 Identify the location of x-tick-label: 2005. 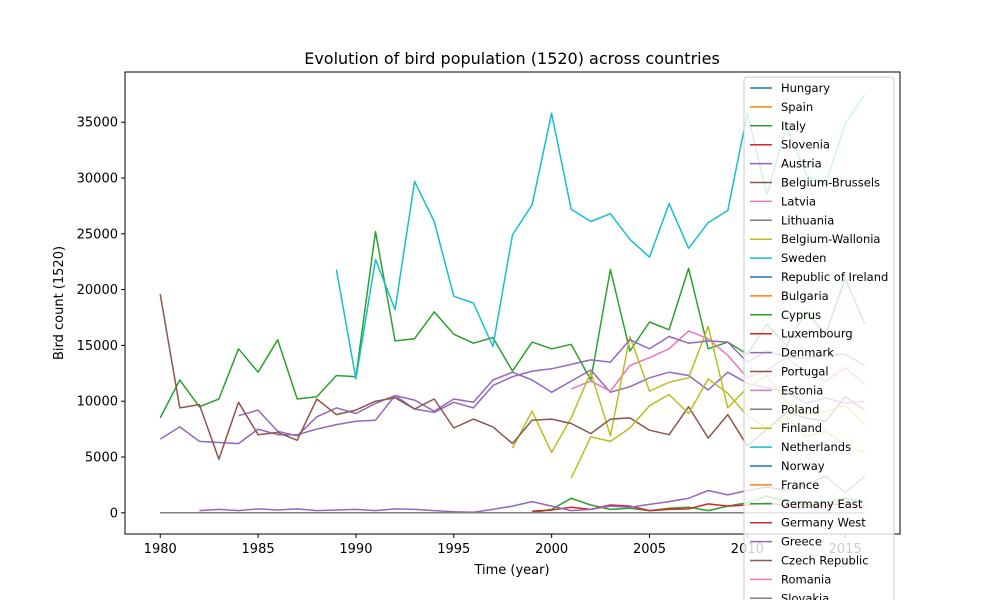
(649, 549).